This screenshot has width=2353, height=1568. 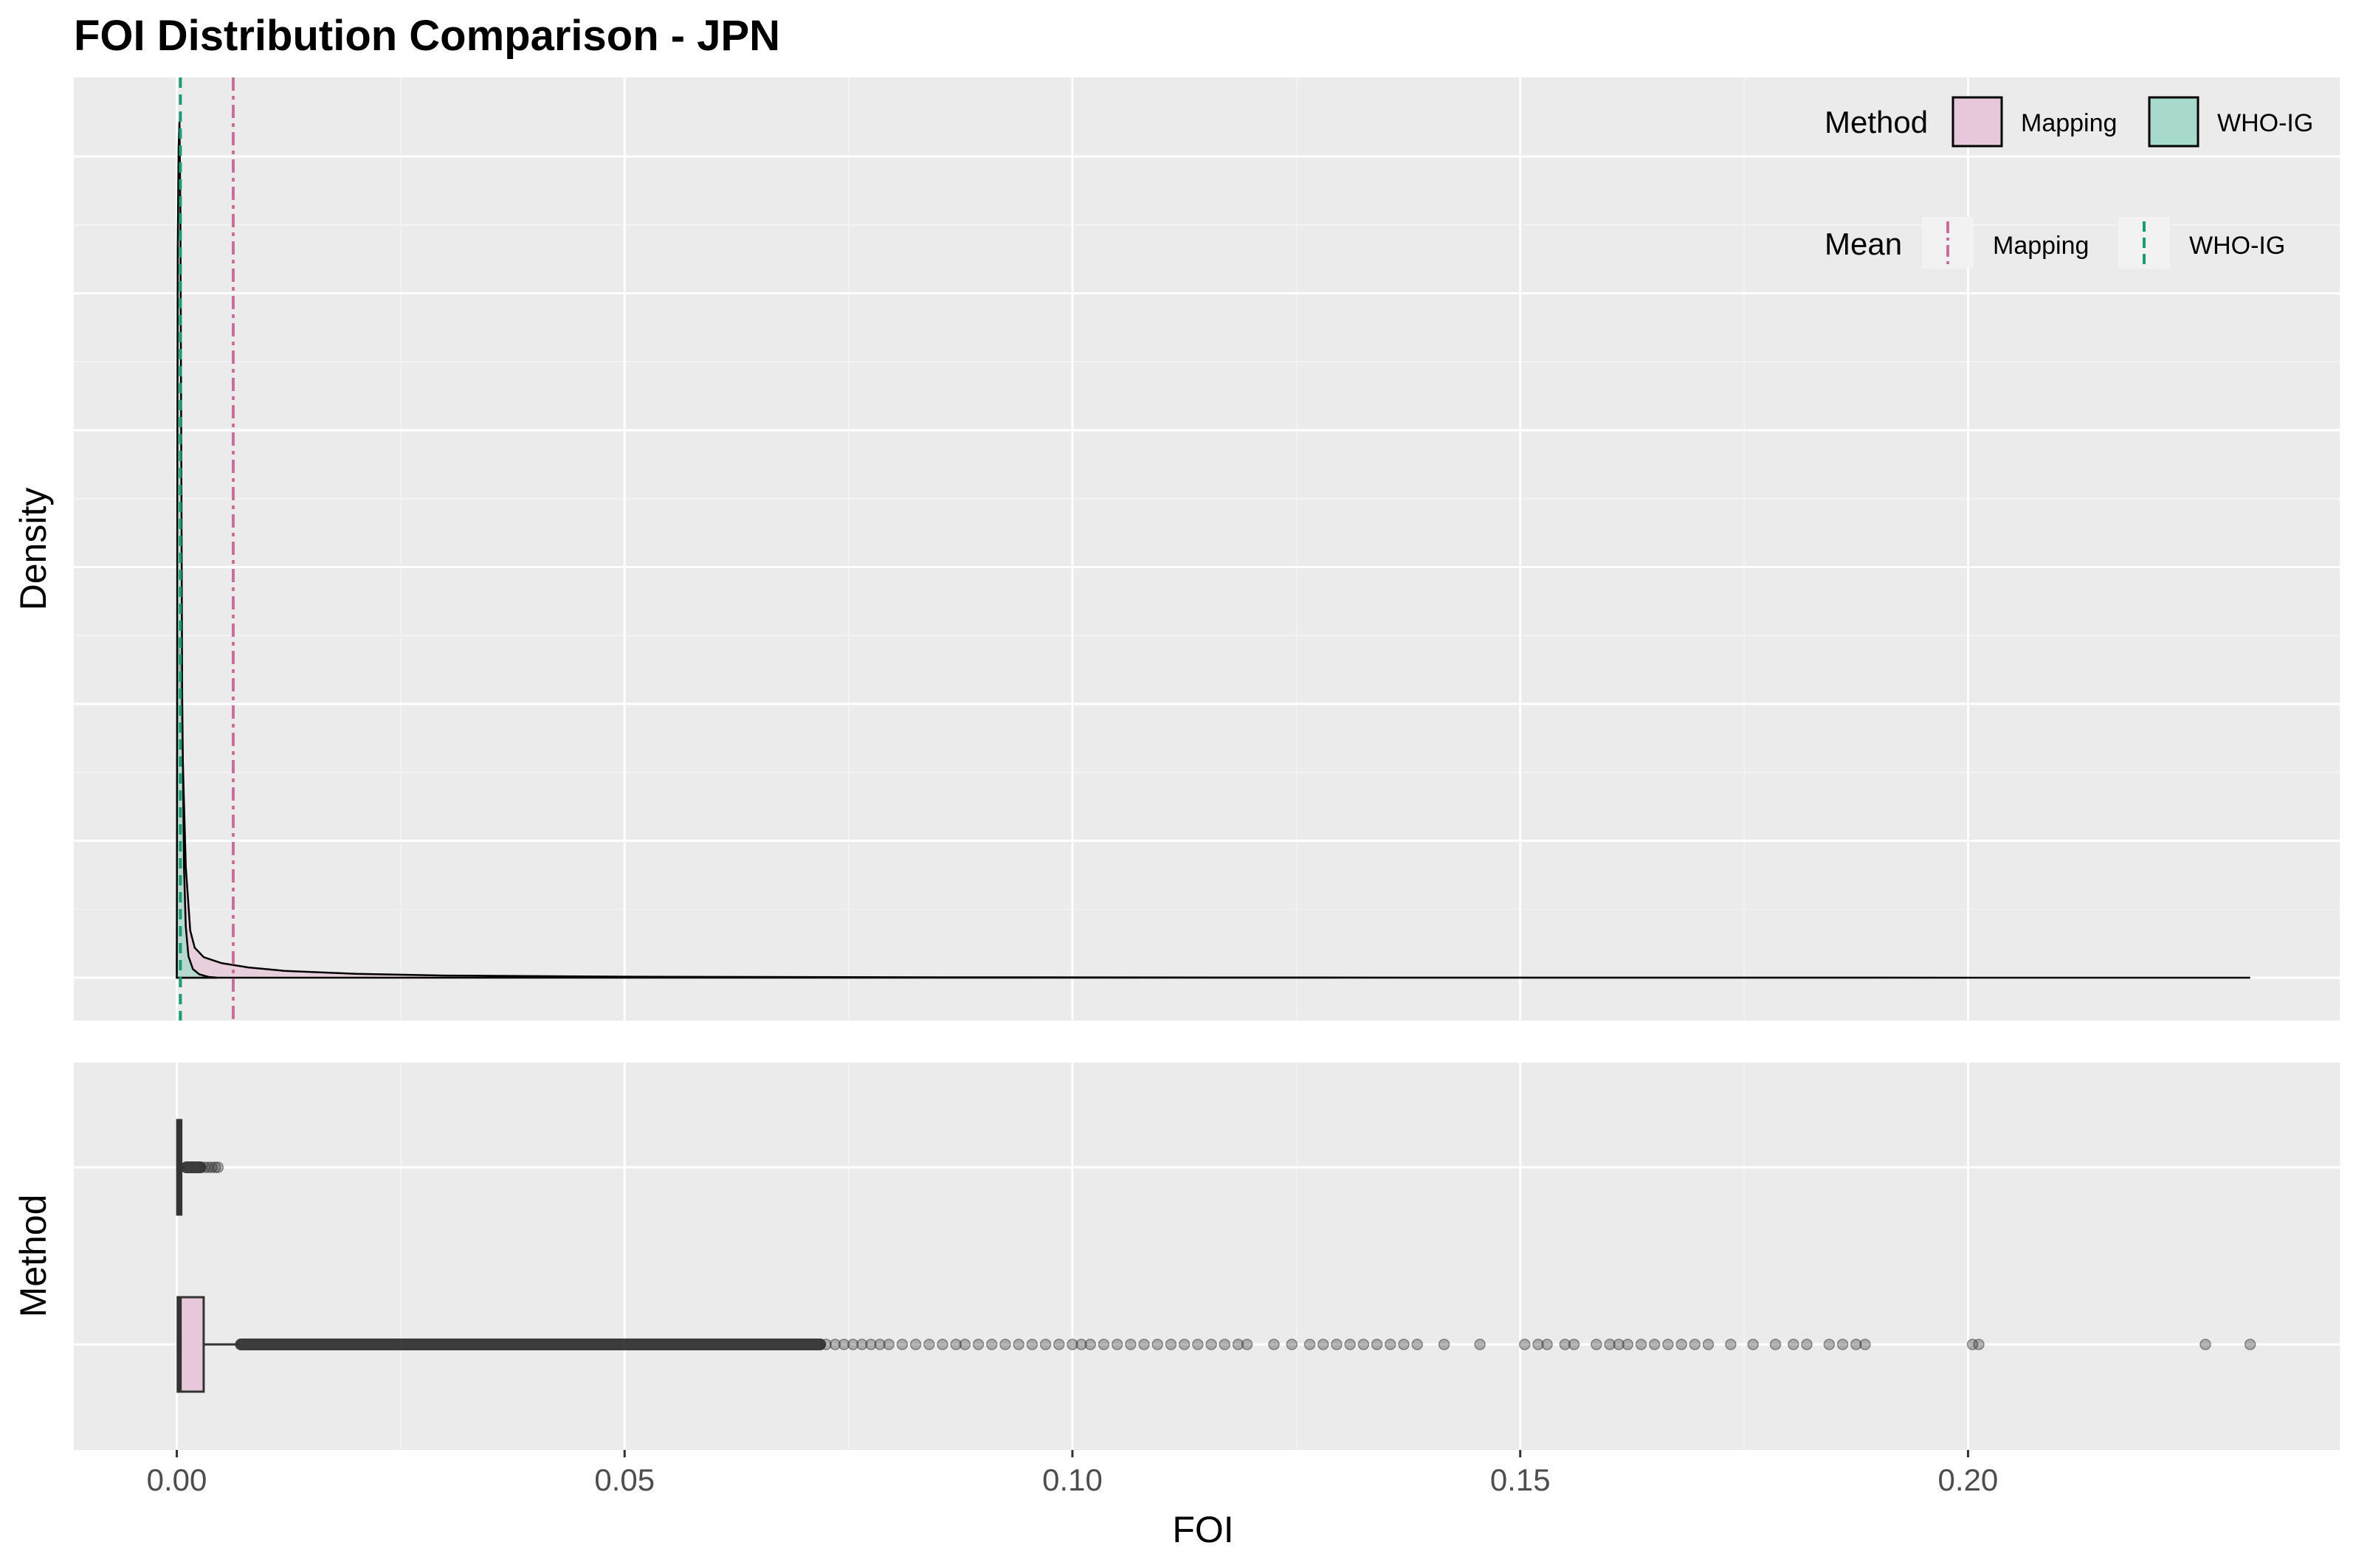 What do you see at coordinates (624, 1479) in the screenshot?
I see `x-tick-label: 0.05` at bounding box center [624, 1479].